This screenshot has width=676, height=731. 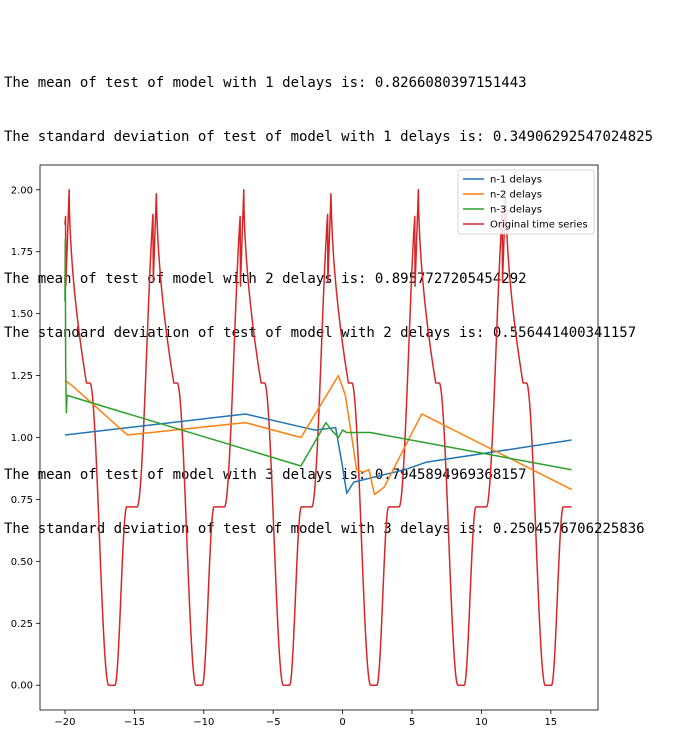 I want to click on legend-box, so click(x=526, y=202).